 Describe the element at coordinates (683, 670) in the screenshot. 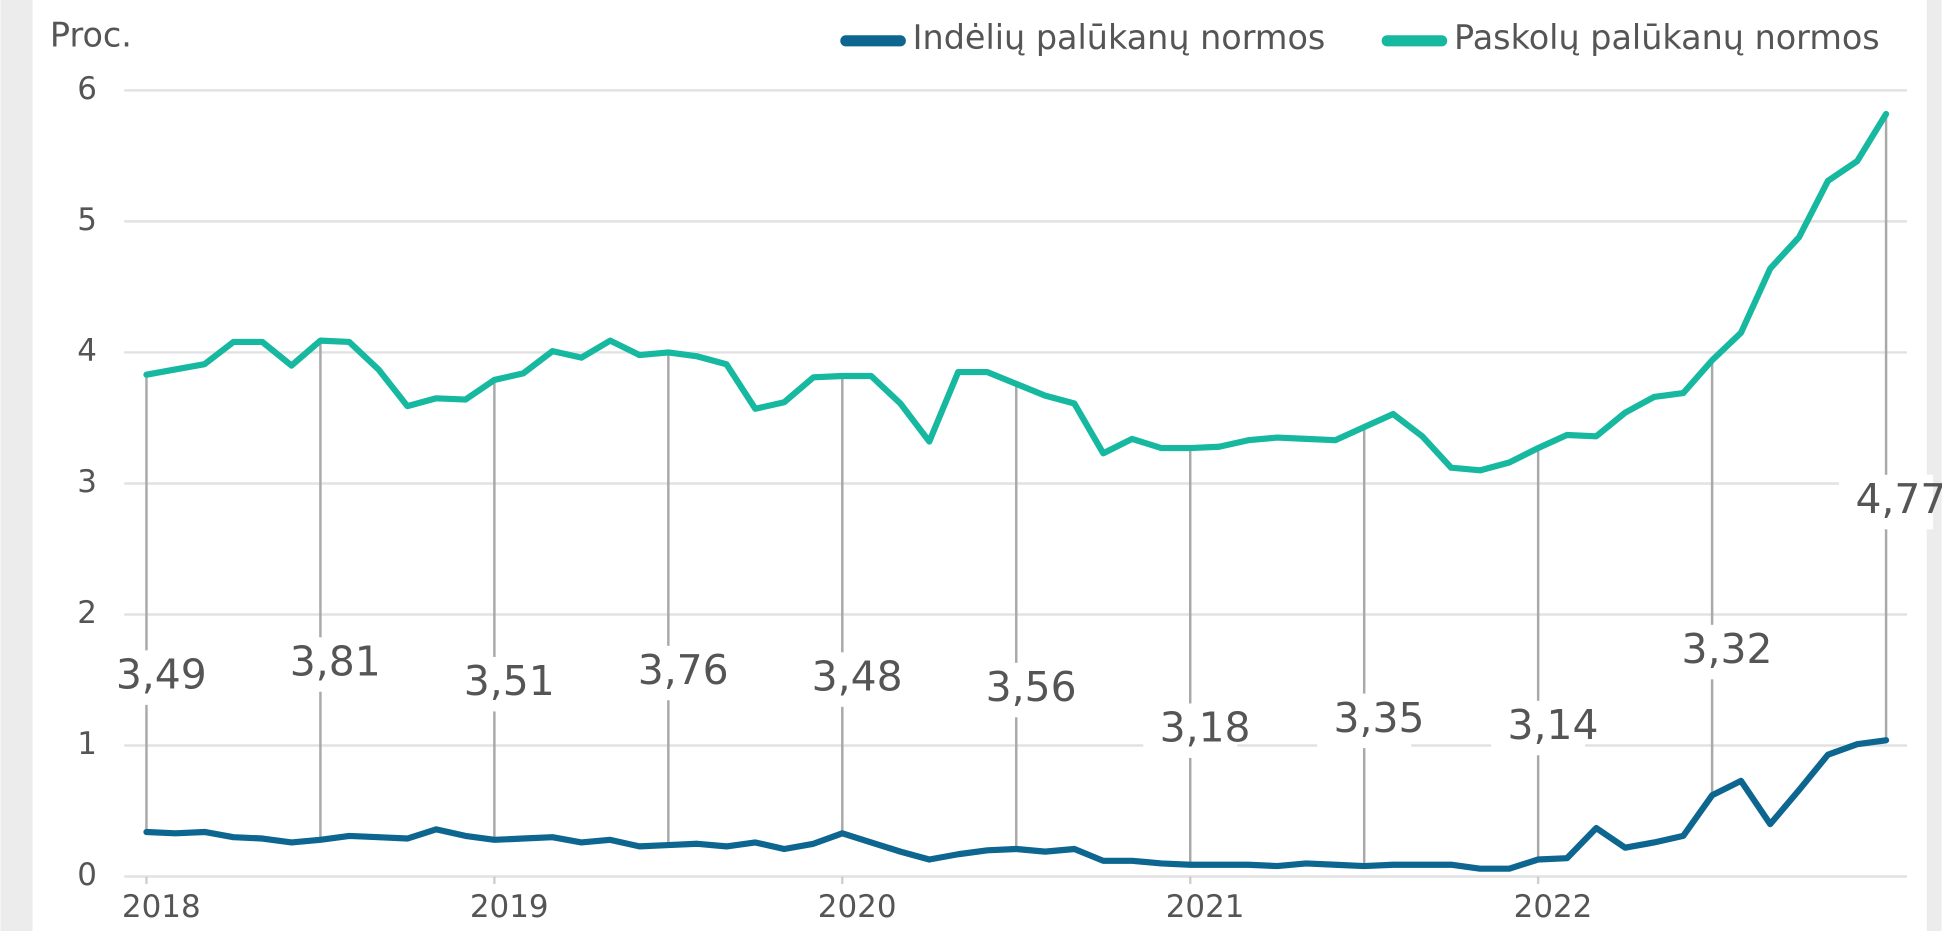

I see `spread-label: 3,76` at that location.